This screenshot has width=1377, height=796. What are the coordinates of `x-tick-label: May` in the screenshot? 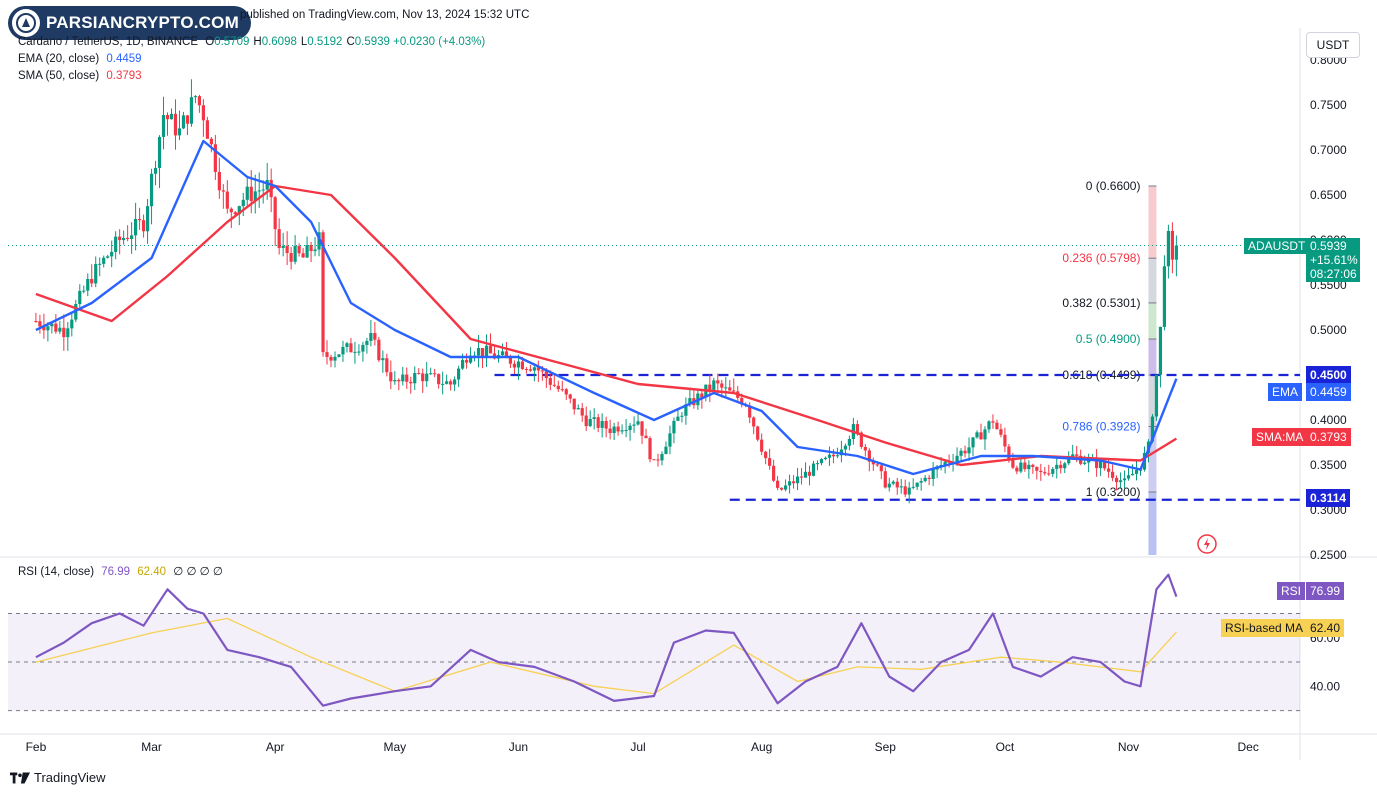 It's located at (394, 747).